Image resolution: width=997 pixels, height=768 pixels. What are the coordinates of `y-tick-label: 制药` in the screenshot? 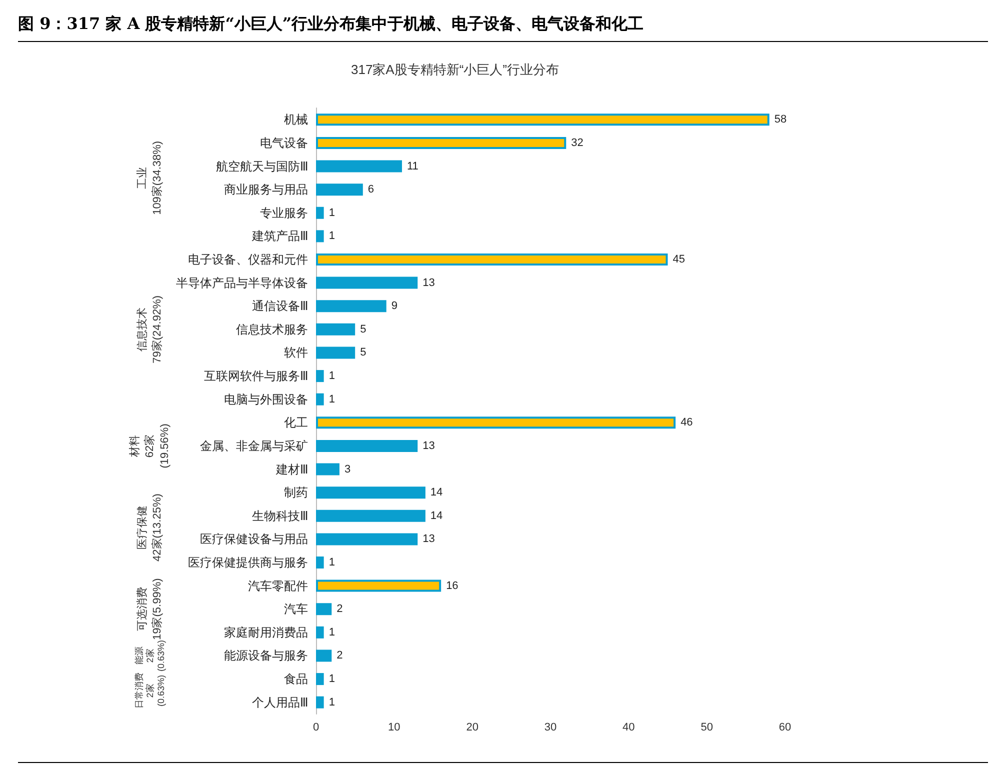 It's located at (296, 493).